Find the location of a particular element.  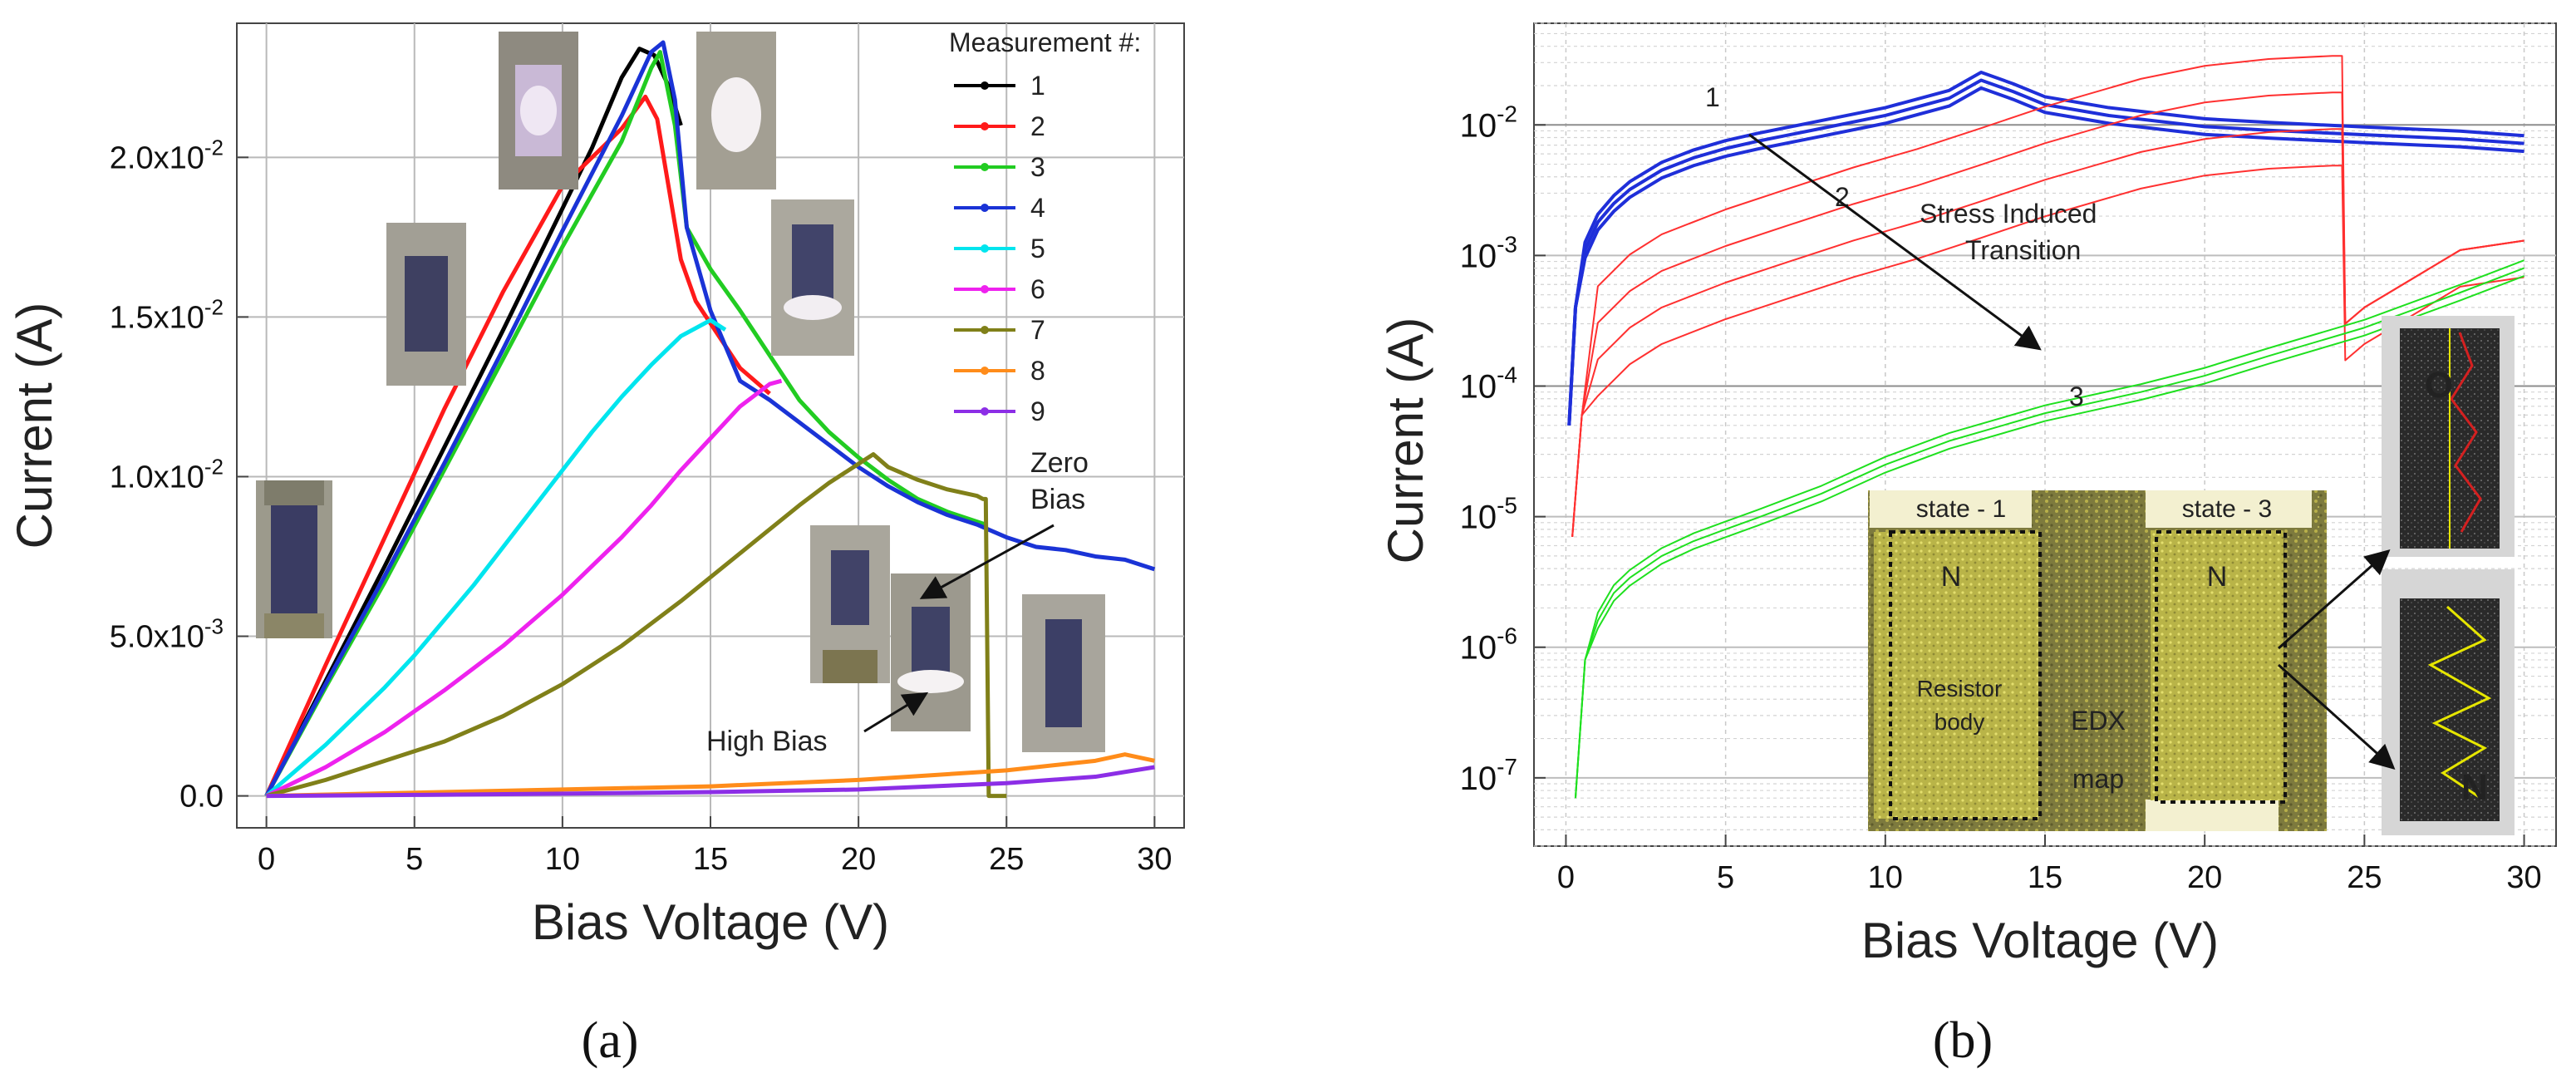

legend-label-7: 7 is located at coordinates (1037, 330).